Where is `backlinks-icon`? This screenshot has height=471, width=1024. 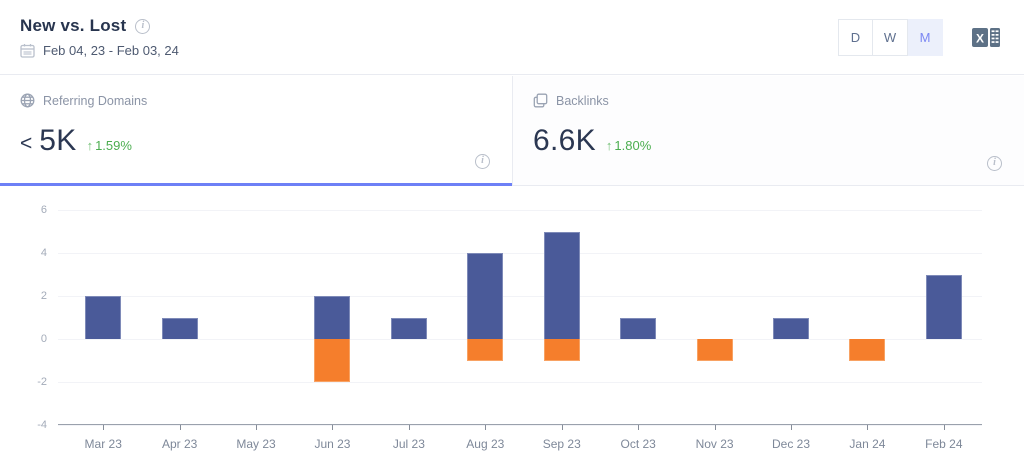 backlinks-icon is located at coordinates (540, 100).